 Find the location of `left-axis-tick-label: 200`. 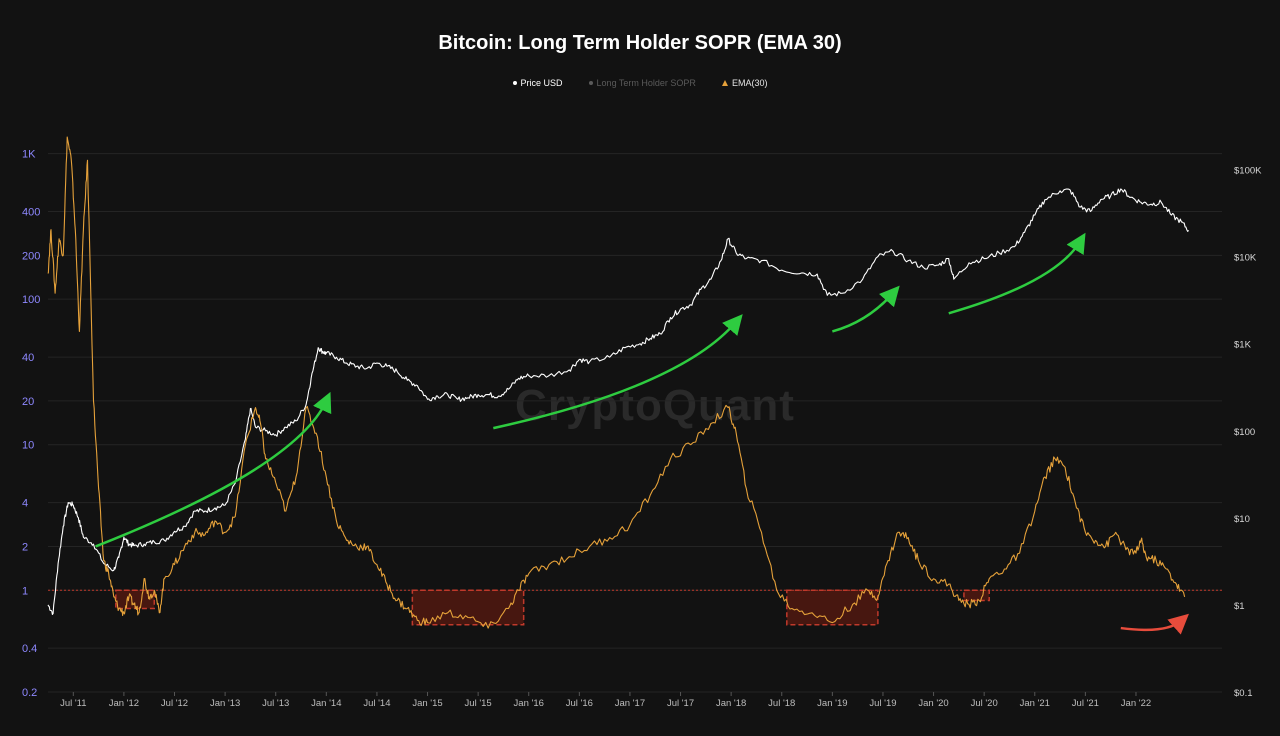

left-axis-tick-label: 200 is located at coordinates (31, 256).